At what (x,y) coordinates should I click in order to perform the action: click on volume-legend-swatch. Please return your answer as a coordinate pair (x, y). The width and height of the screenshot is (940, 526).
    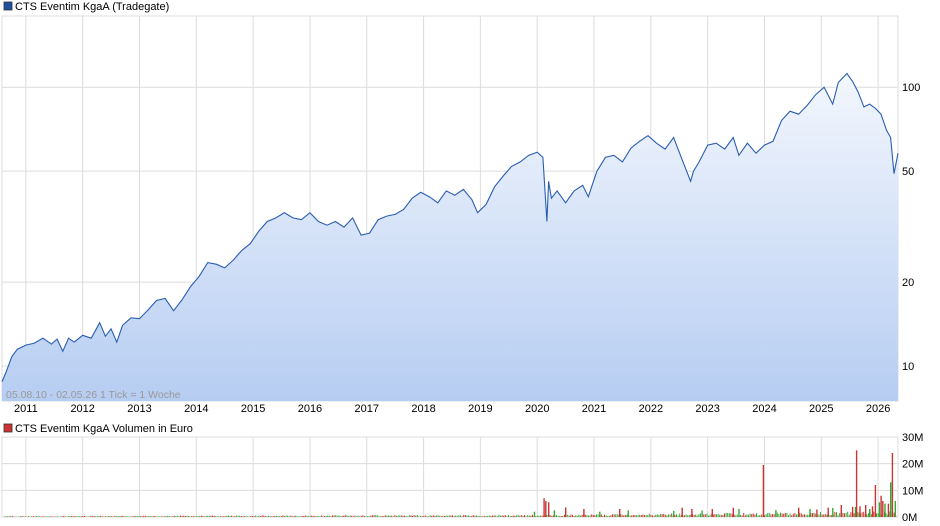
    Looking at the image, I should click on (8, 428).